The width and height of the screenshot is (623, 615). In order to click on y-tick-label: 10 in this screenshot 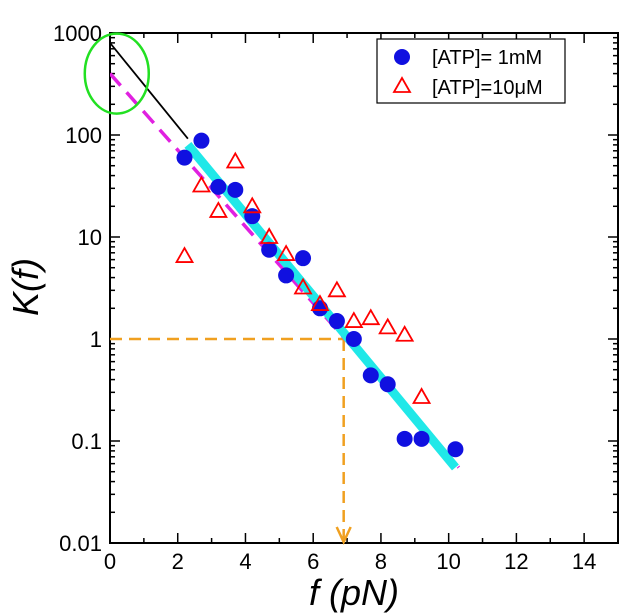, I will do `click(90, 237)`.